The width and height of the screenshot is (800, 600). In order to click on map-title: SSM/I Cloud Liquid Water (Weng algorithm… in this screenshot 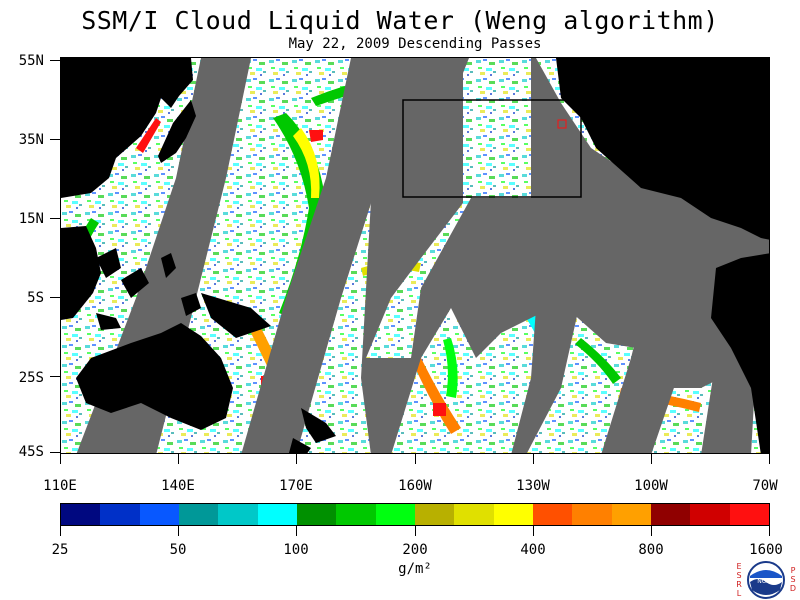, I will do `click(400, 20)`.